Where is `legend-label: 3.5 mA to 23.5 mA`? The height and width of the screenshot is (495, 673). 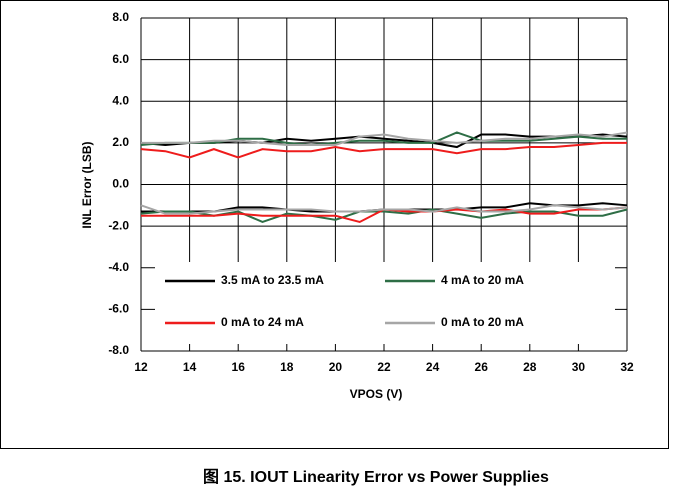 legend-label: 3.5 mA to 23.5 mA is located at coordinates (272, 280).